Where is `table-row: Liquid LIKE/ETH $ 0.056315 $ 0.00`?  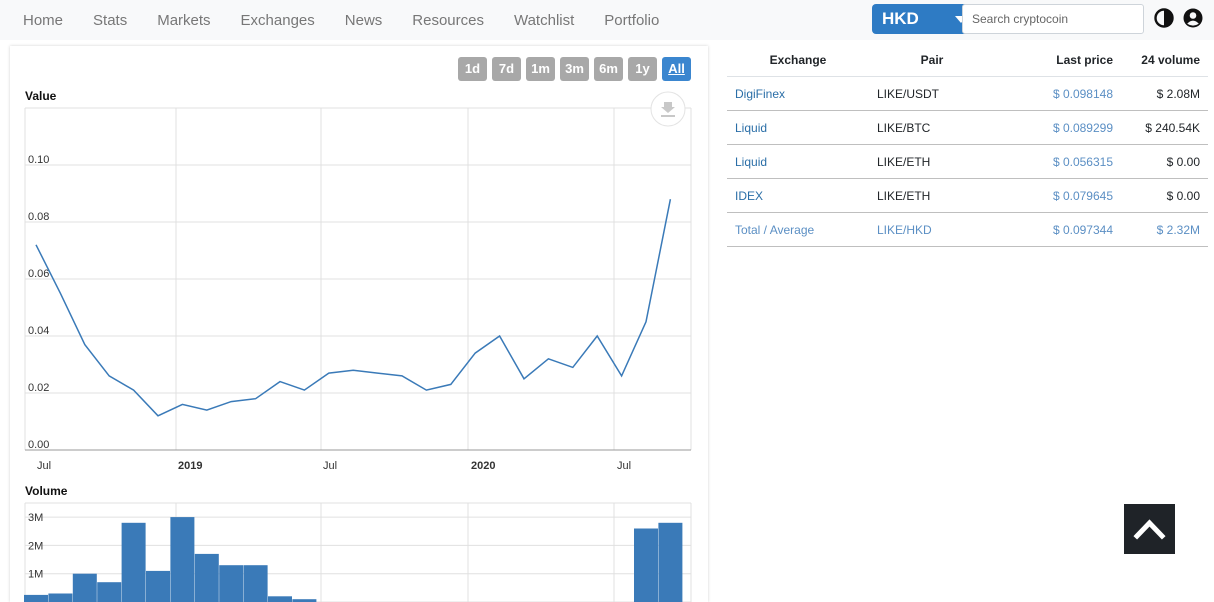 table-row: Liquid LIKE/ETH $ 0.056315 $ 0.00 is located at coordinates (967, 161).